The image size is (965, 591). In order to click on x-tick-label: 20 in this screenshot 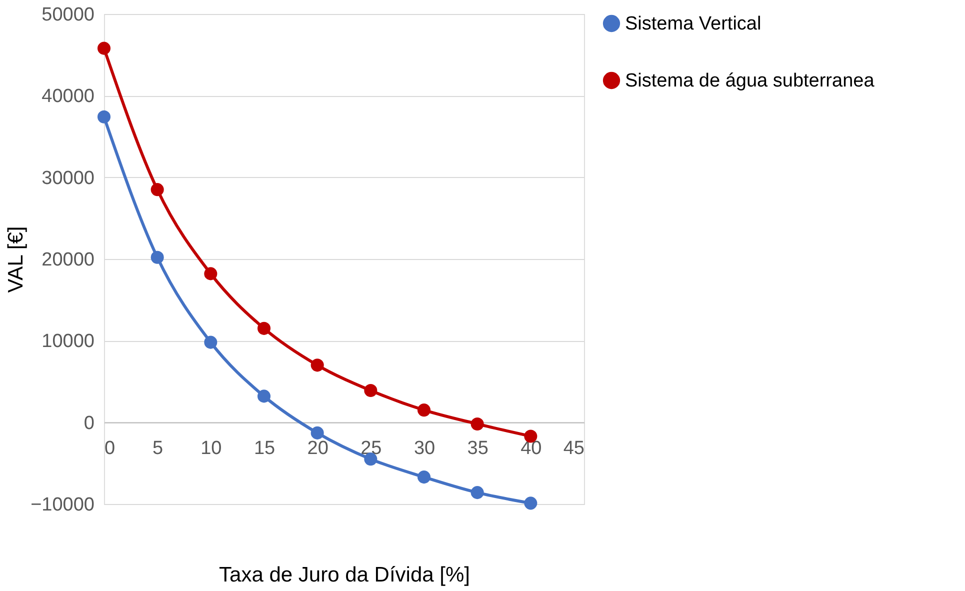, I will do `click(317, 448)`.